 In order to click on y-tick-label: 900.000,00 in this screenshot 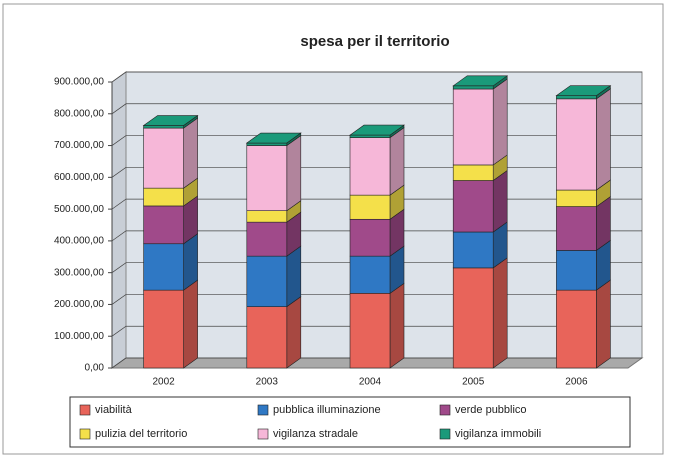, I will do `click(79, 82)`.